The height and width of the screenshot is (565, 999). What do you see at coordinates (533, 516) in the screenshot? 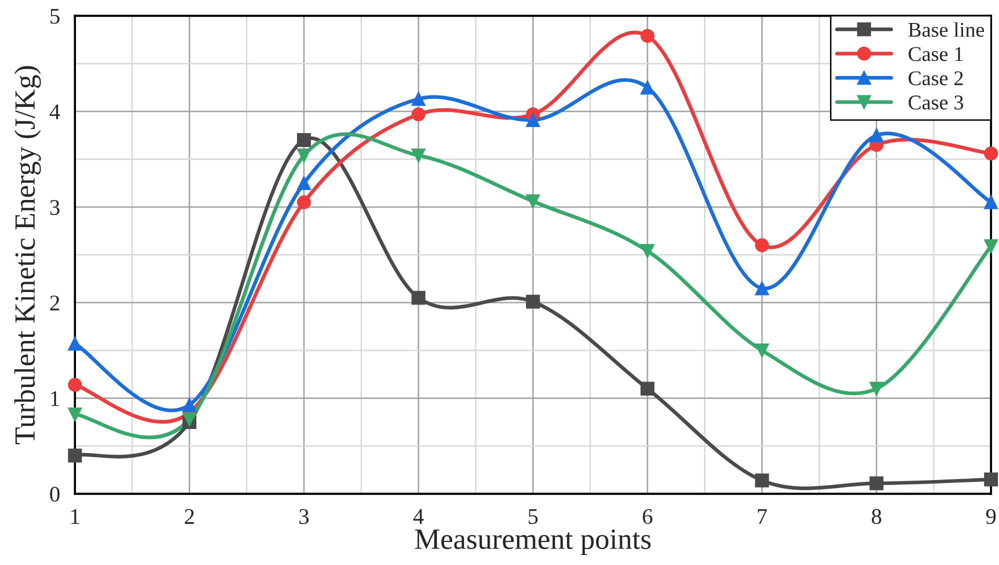
I see `x-tick-label: 5` at bounding box center [533, 516].